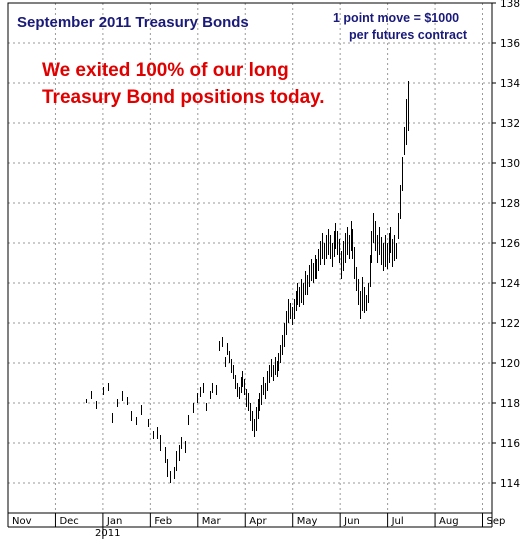 This screenshot has height=539, width=529. Describe the element at coordinates (163, 521) in the screenshot. I see `xtick-label-feb: Feb` at that location.